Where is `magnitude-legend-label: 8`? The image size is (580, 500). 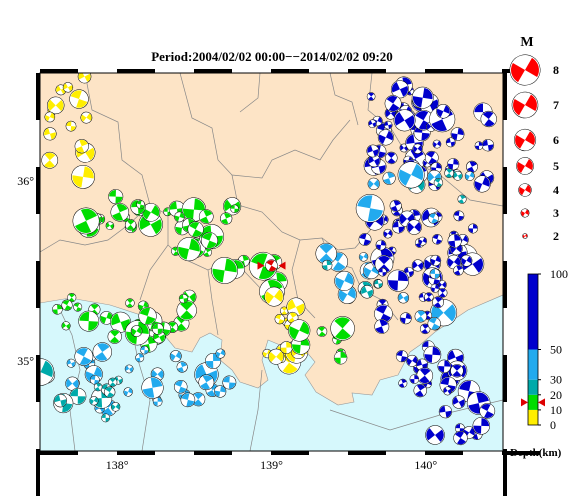 magnitude-legend-label: 8 is located at coordinates (556, 70).